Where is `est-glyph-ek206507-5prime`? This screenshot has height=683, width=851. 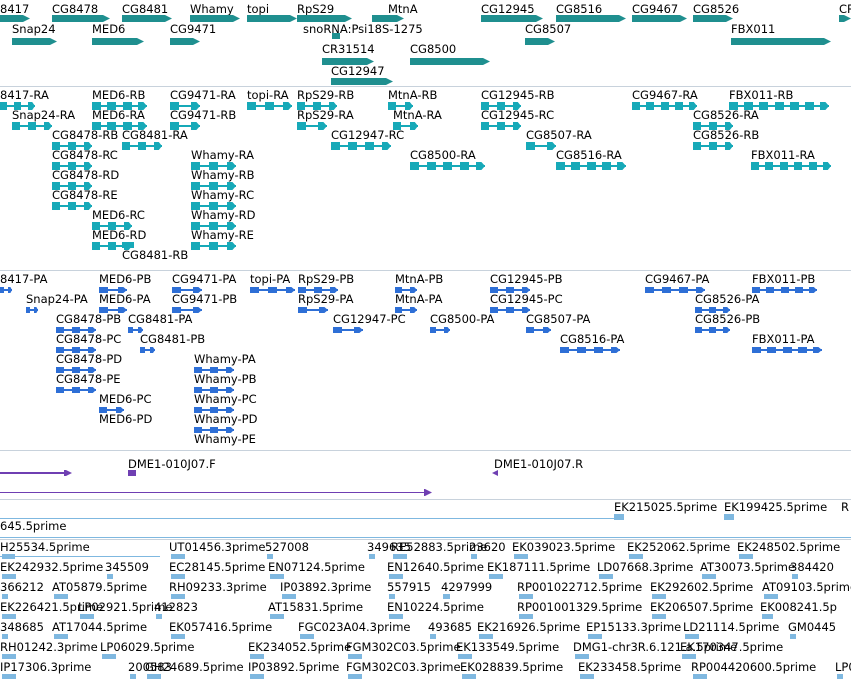
est-glyph-ek206507-5prime is located at coordinates (659, 616).